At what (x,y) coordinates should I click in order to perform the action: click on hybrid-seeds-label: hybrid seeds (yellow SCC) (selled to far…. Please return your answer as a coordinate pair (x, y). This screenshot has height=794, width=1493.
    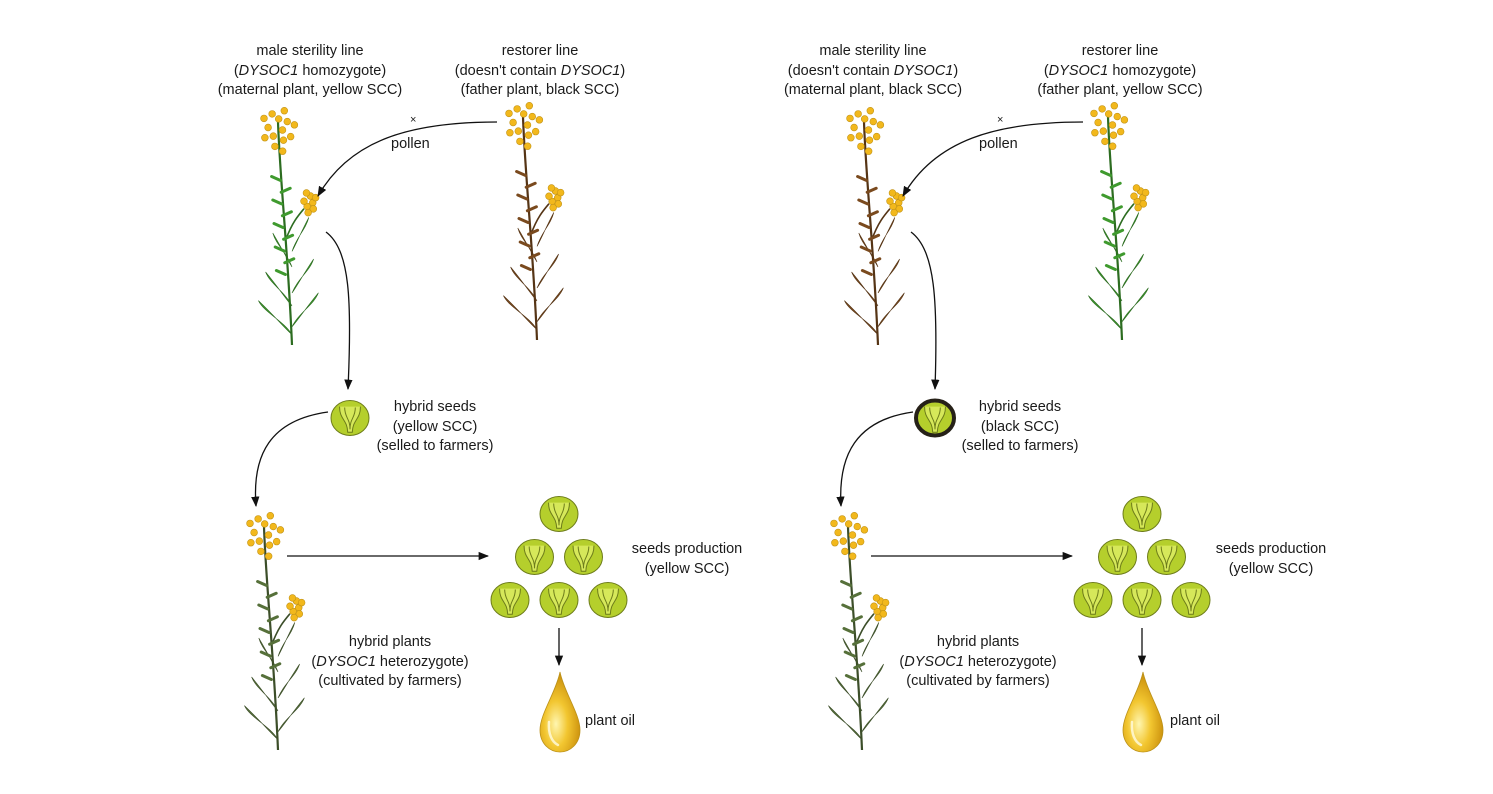
    Looking at the image, I should click on (435, 427).